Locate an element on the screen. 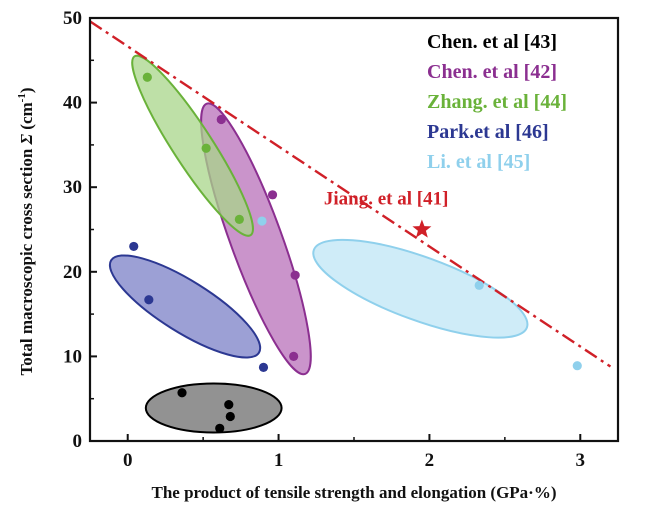  highlight-label: Jiang. et al [41] is located at coordinates (386, 199).